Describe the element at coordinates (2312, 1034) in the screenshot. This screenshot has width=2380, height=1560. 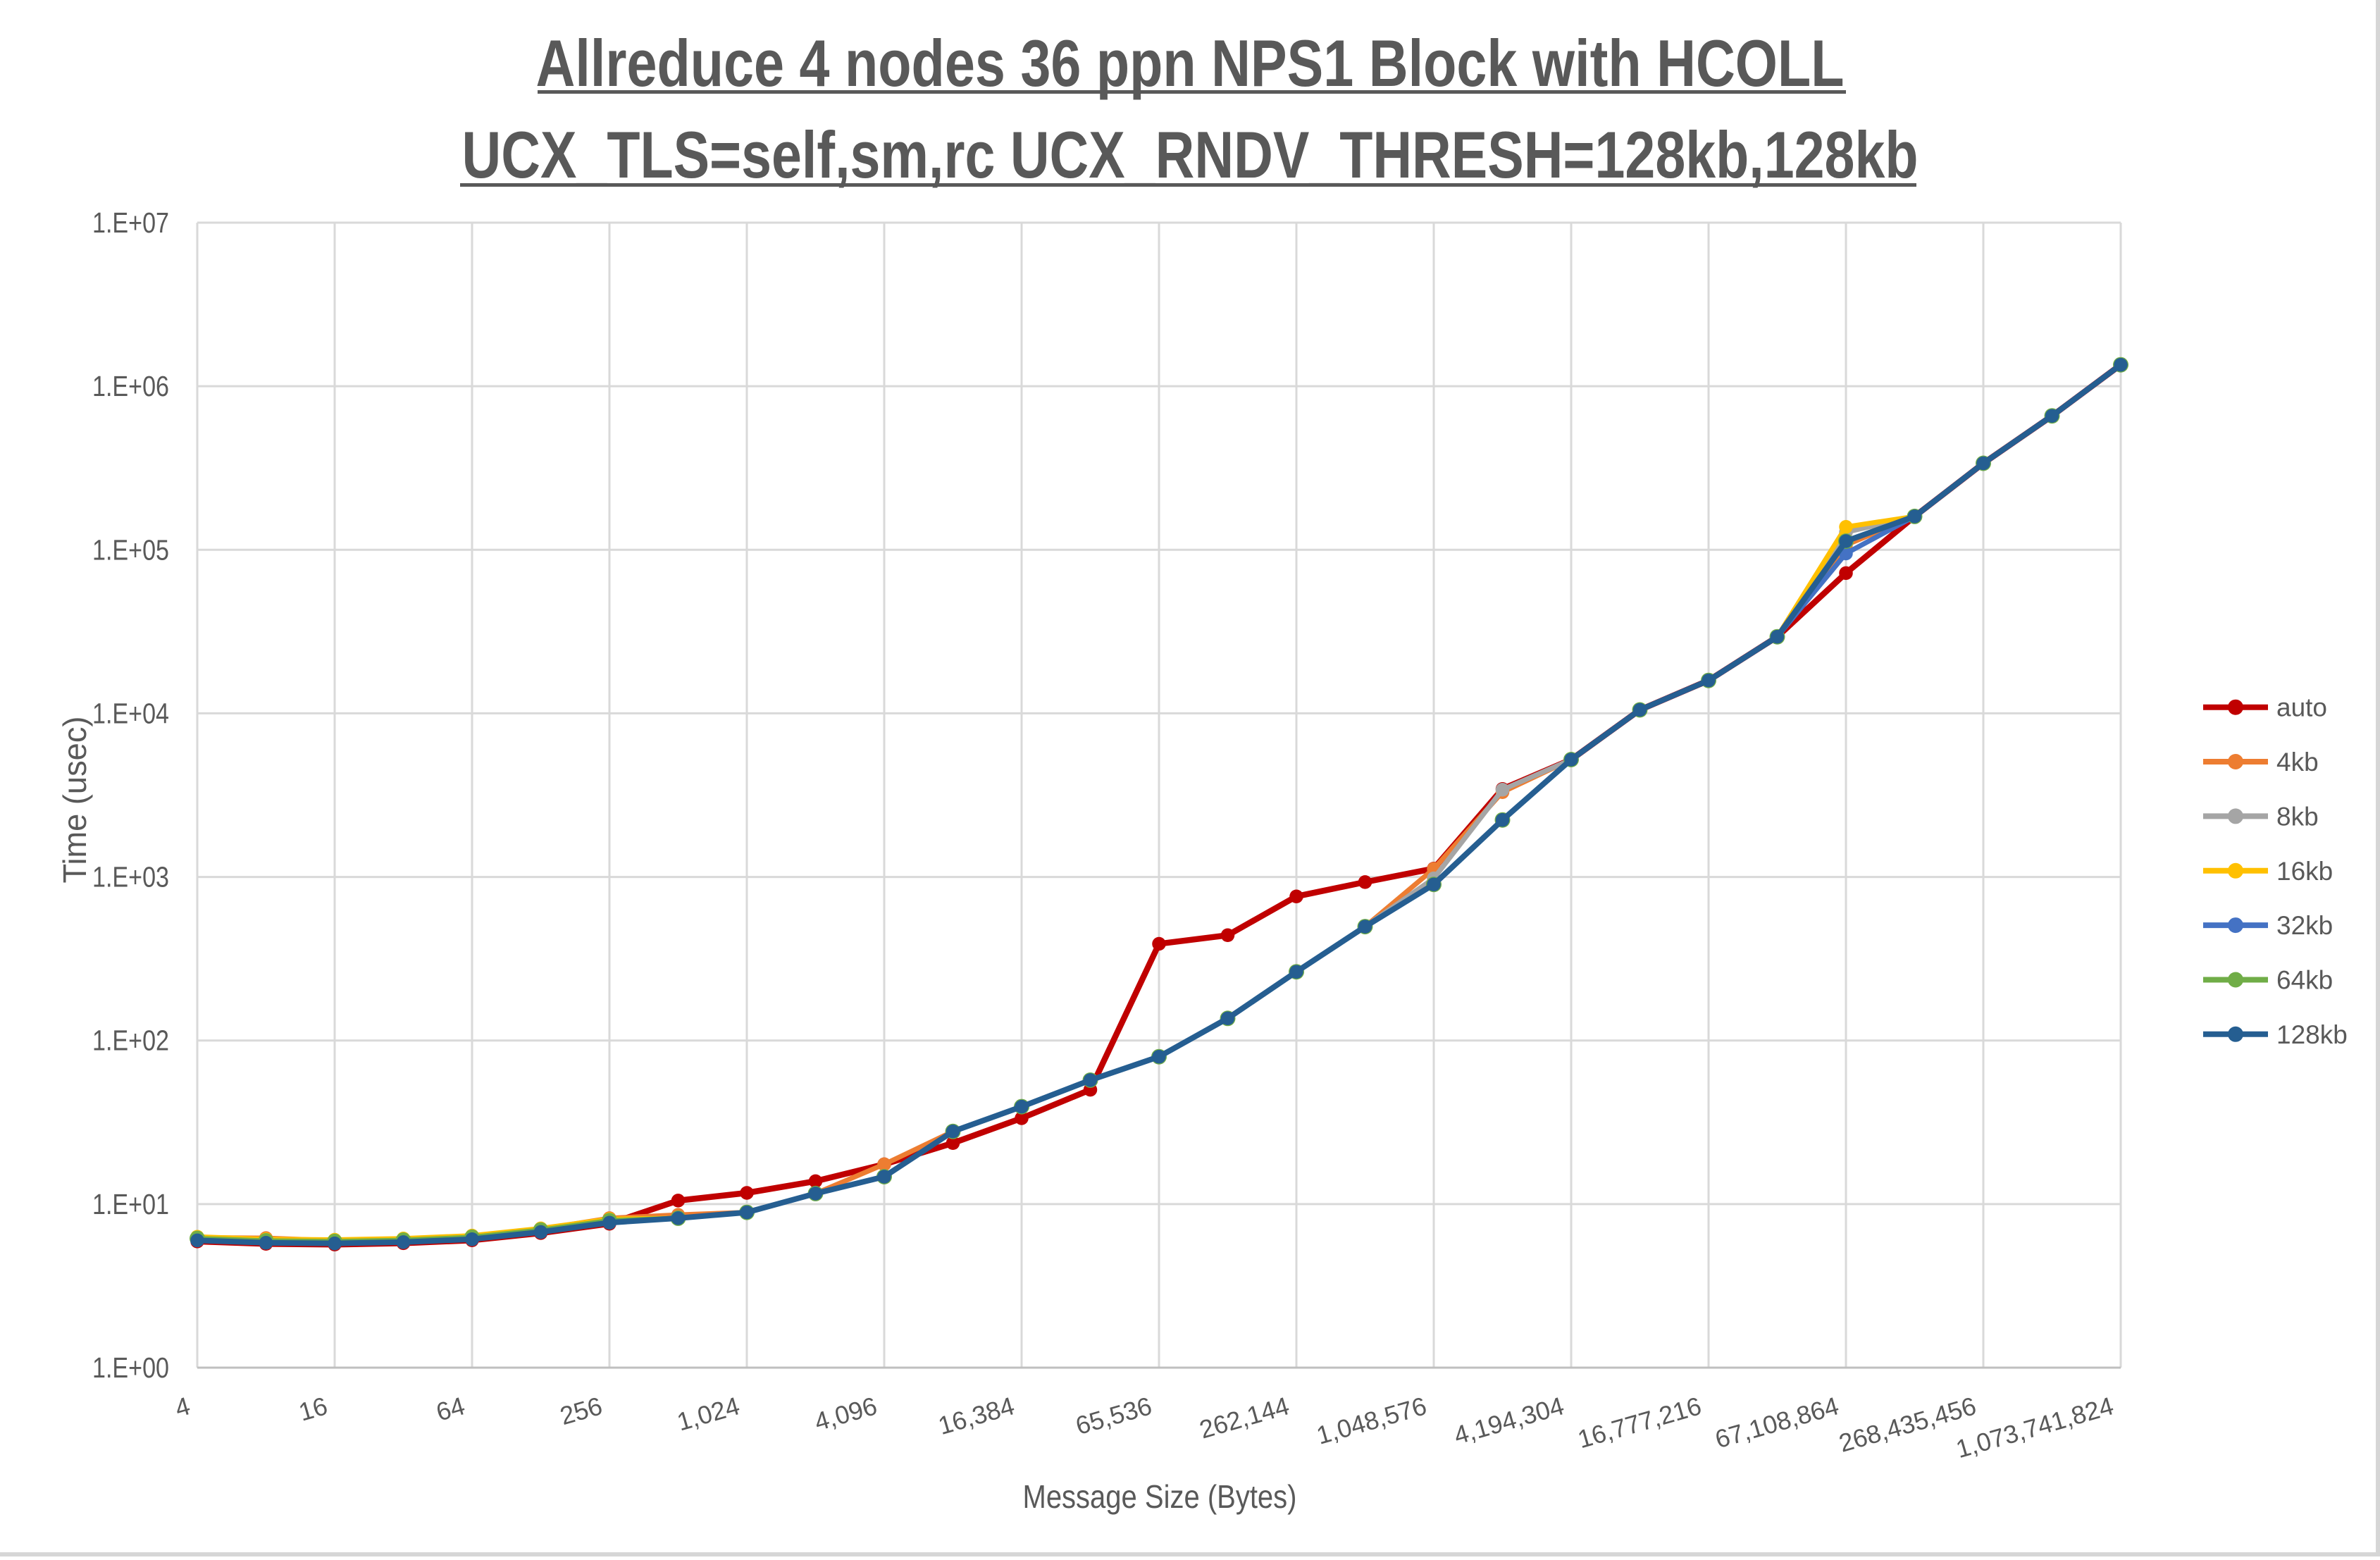
I see `svg-text: 128kb` at that location.